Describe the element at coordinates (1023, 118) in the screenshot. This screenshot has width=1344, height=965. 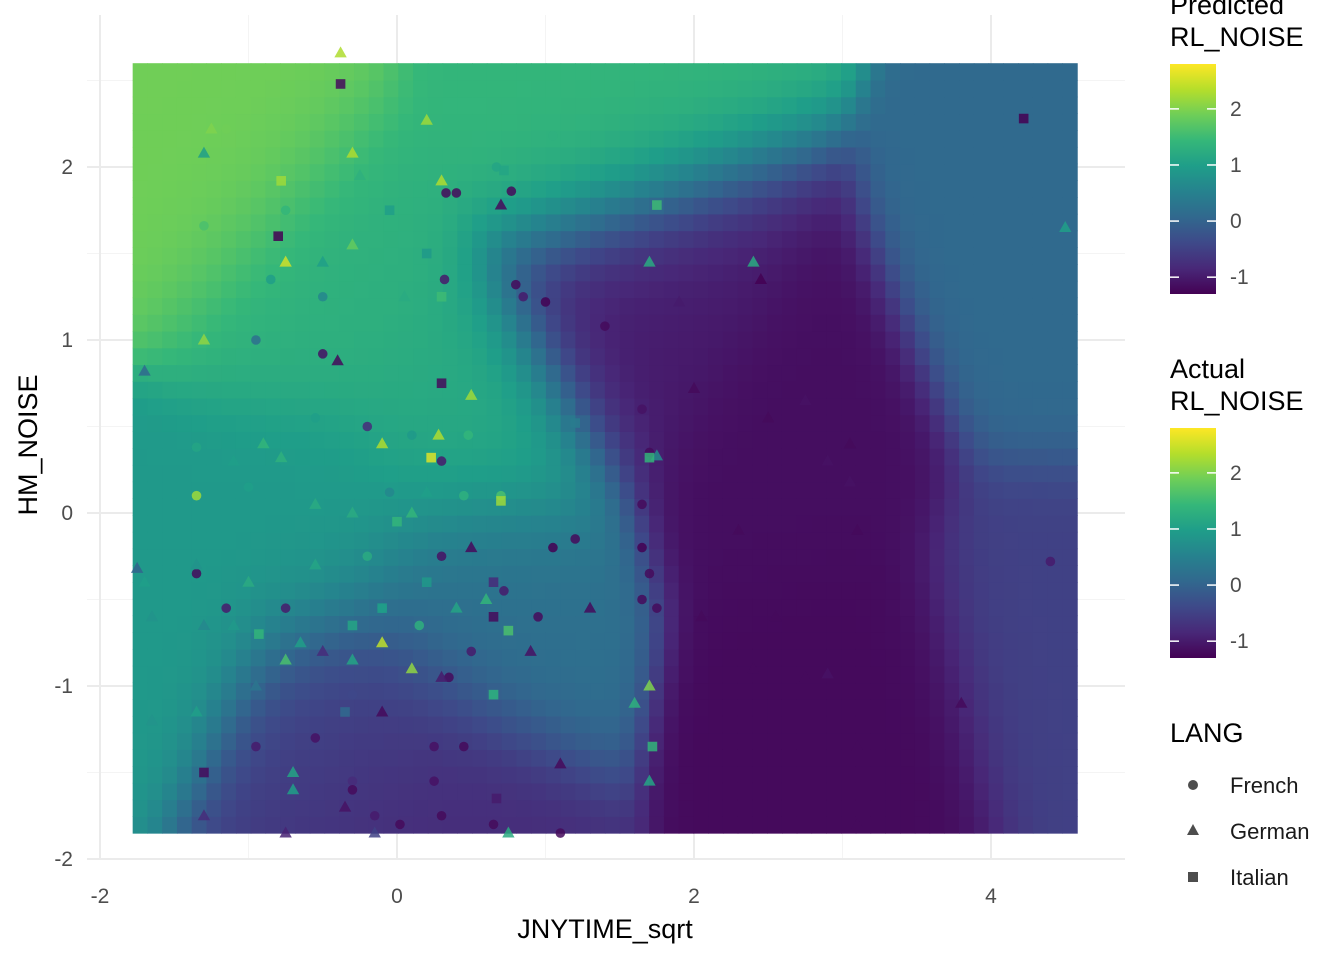
I see `point-italian` at that location.